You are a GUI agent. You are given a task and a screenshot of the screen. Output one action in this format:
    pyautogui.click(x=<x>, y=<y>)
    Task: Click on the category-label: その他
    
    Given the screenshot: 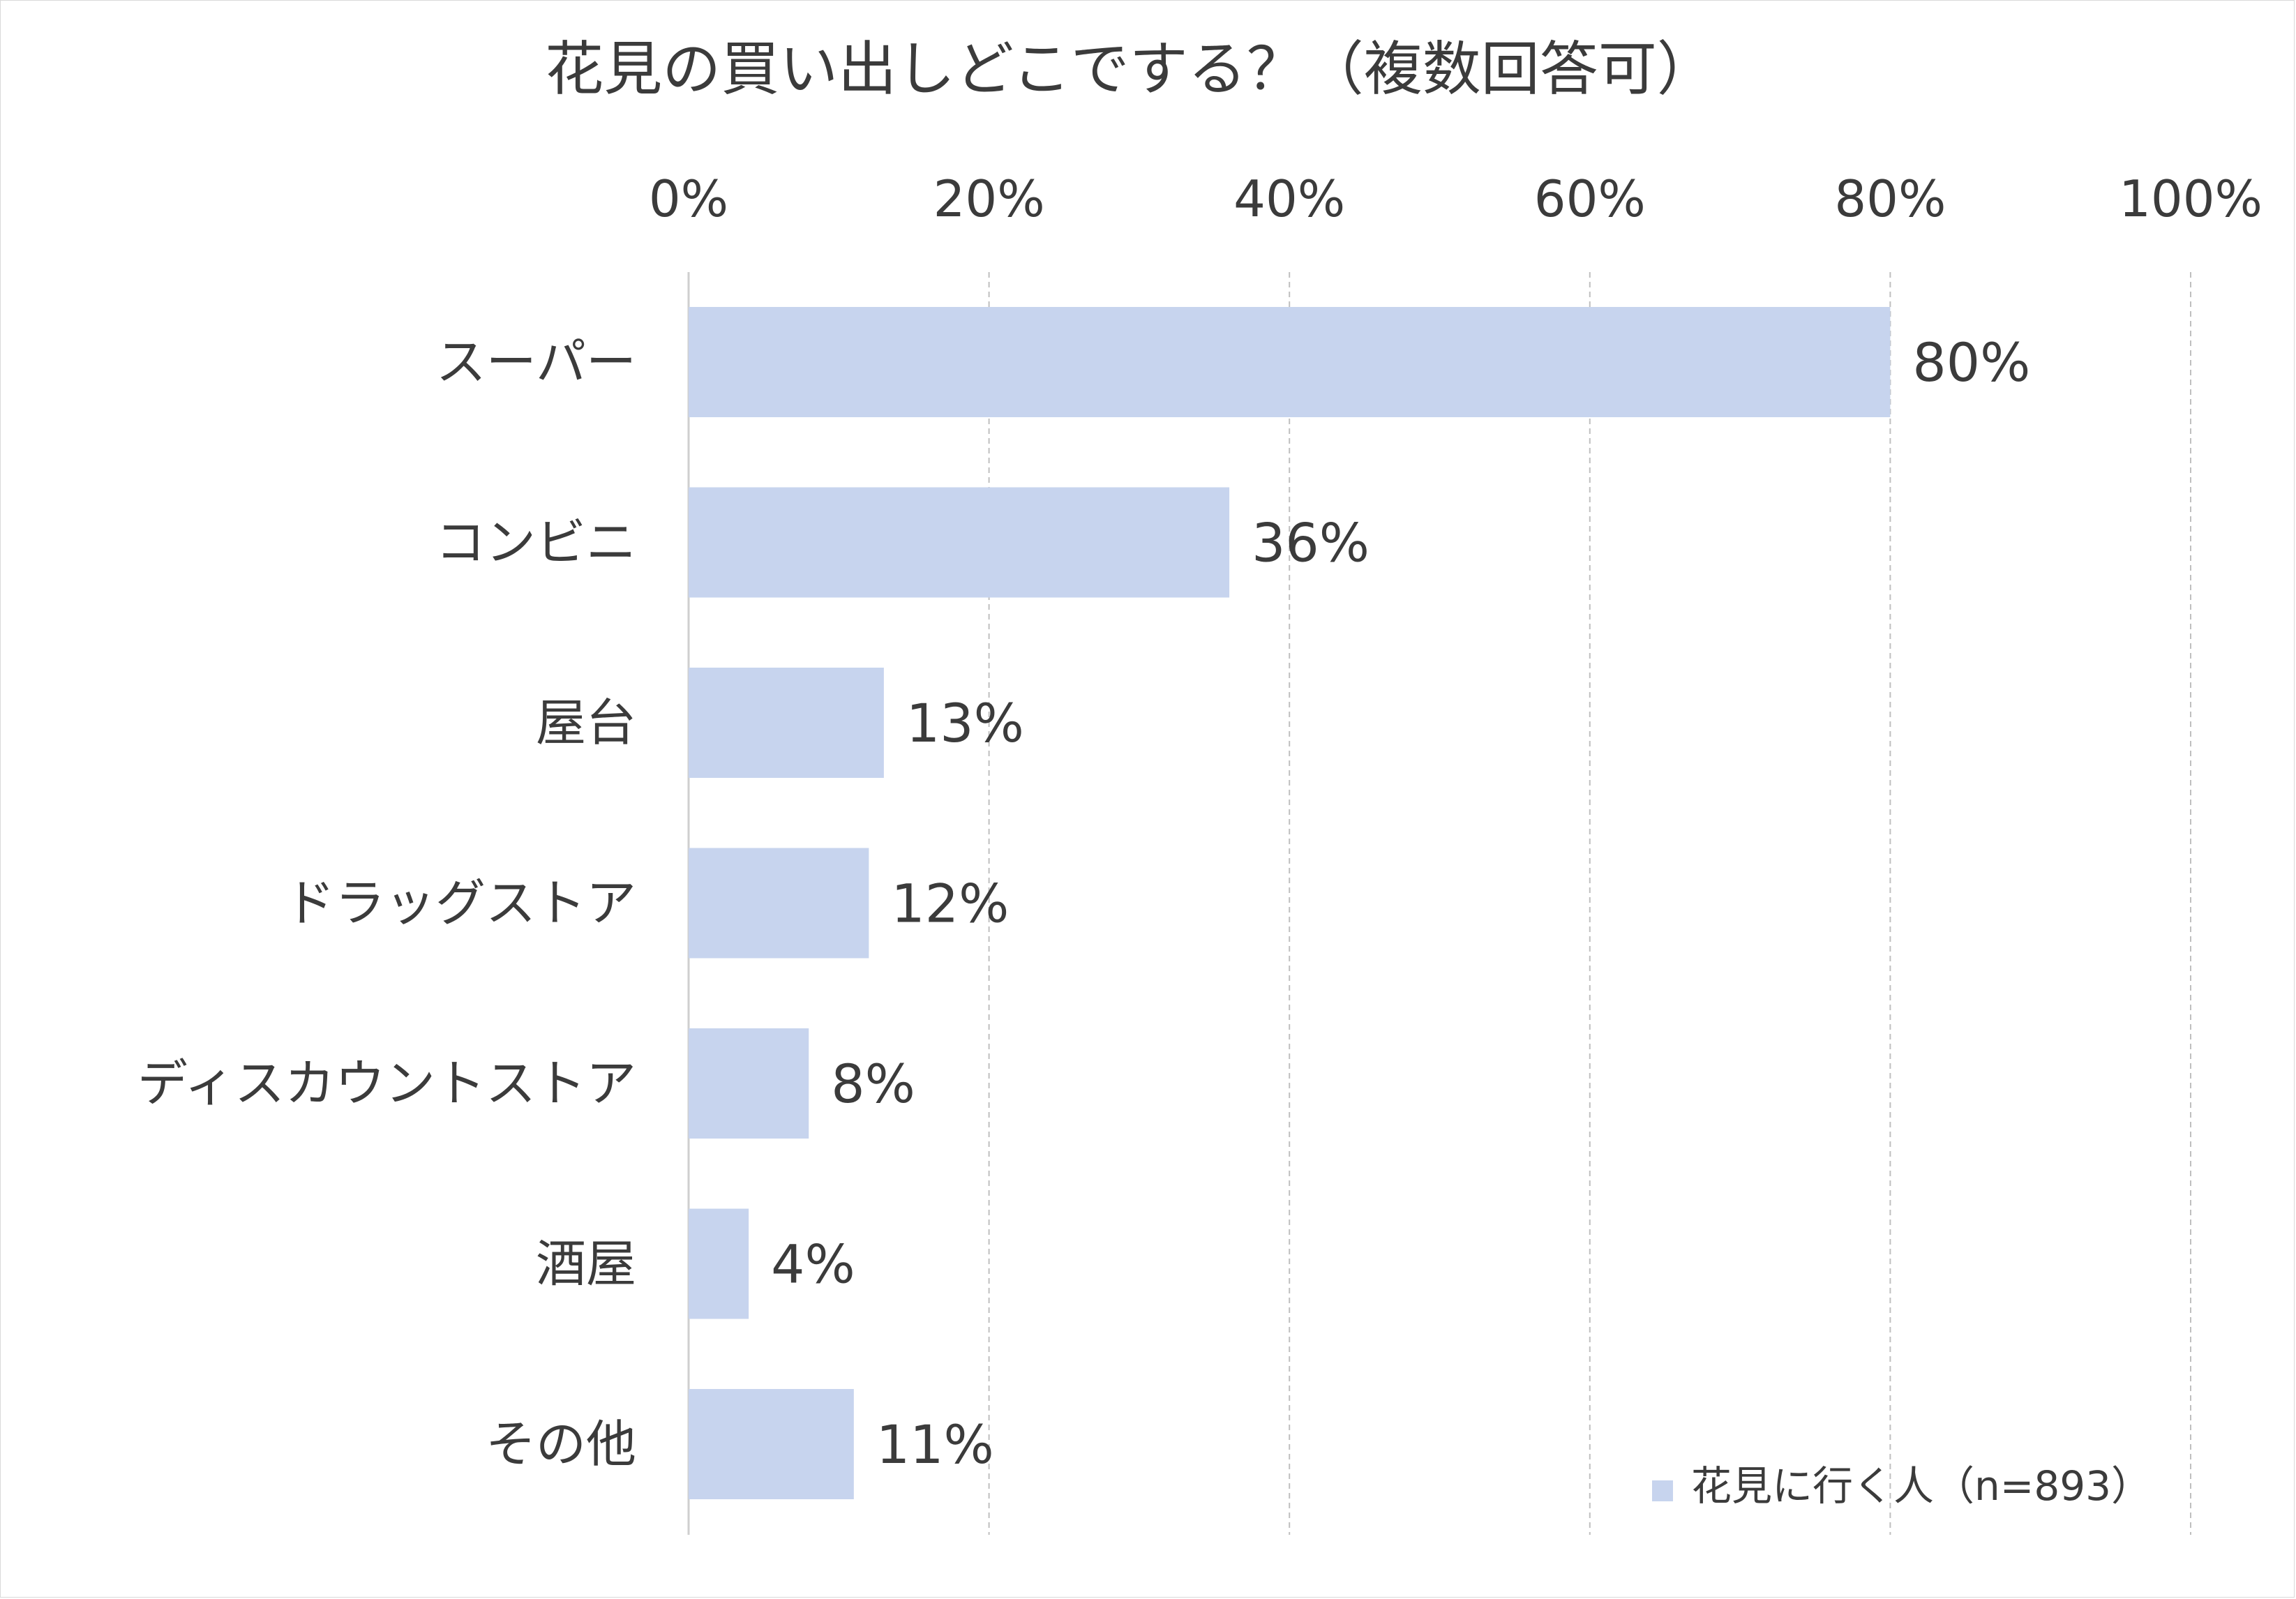 What is the action you would take?
    pyautogui.click(x=561, y=1444)
    